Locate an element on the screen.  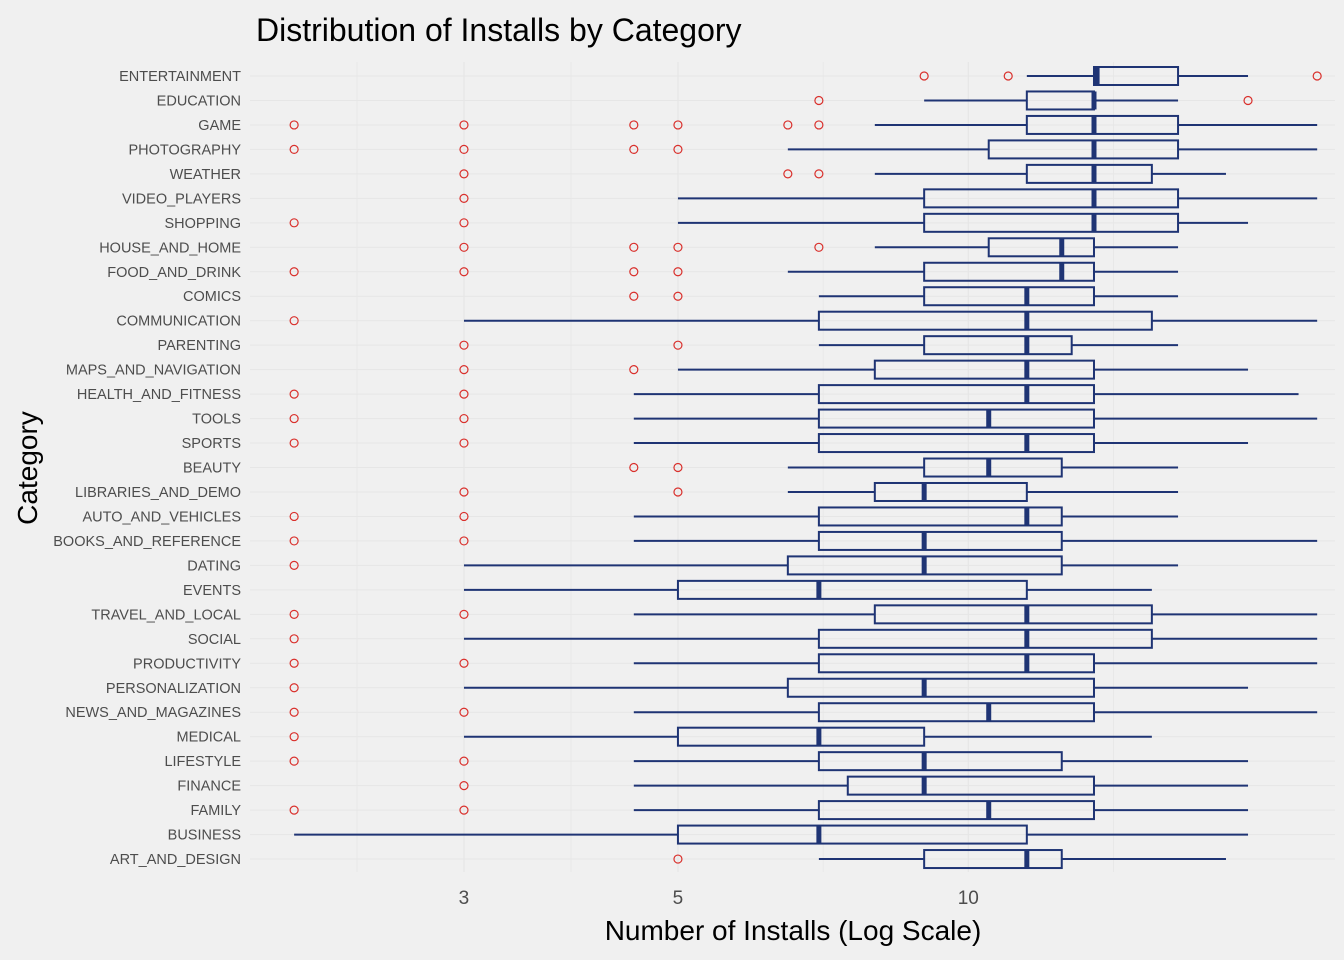
box-entertainment is located at coordinates (1120, 76).